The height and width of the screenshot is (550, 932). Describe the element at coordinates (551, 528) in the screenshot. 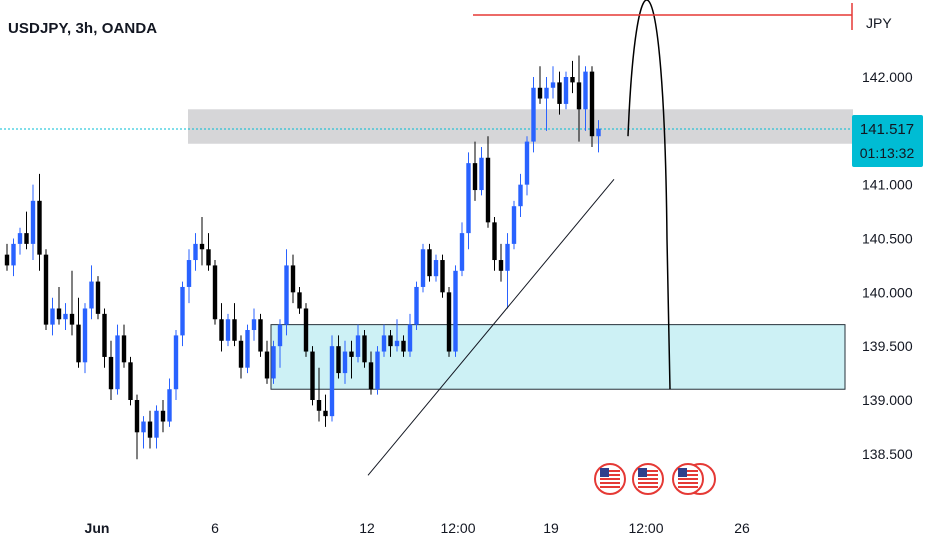

I see `time-tick-label: 19` at that location.